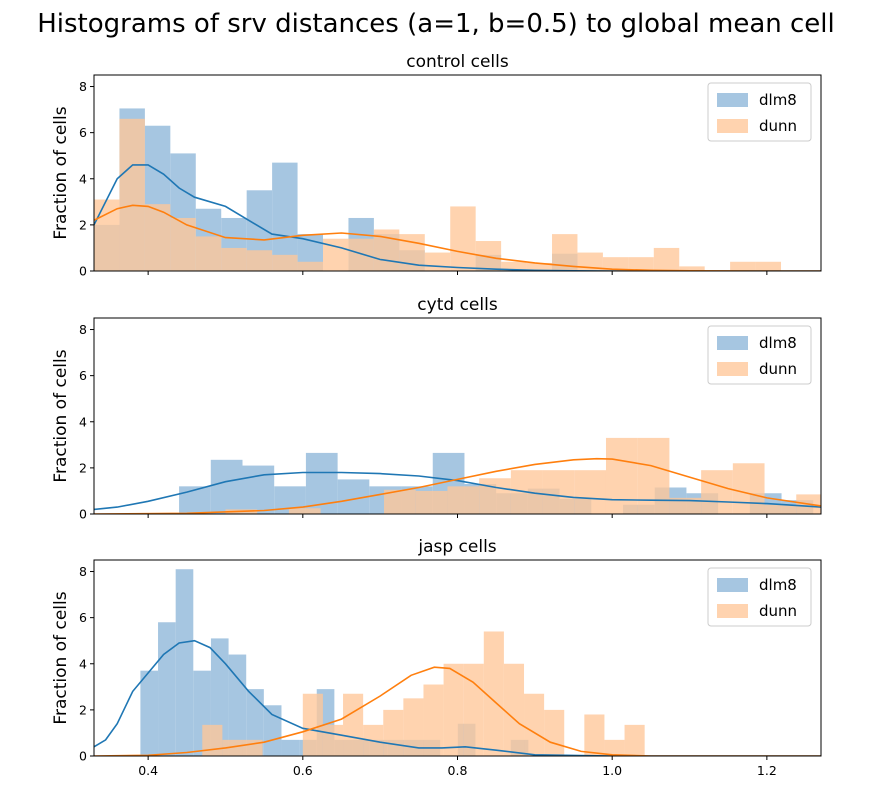 The width and height of the screenshot is (872, 789). Describe the element at coordinates (458, 770) in the screenshot. I see `x-tick-label: 0.8` at that location.